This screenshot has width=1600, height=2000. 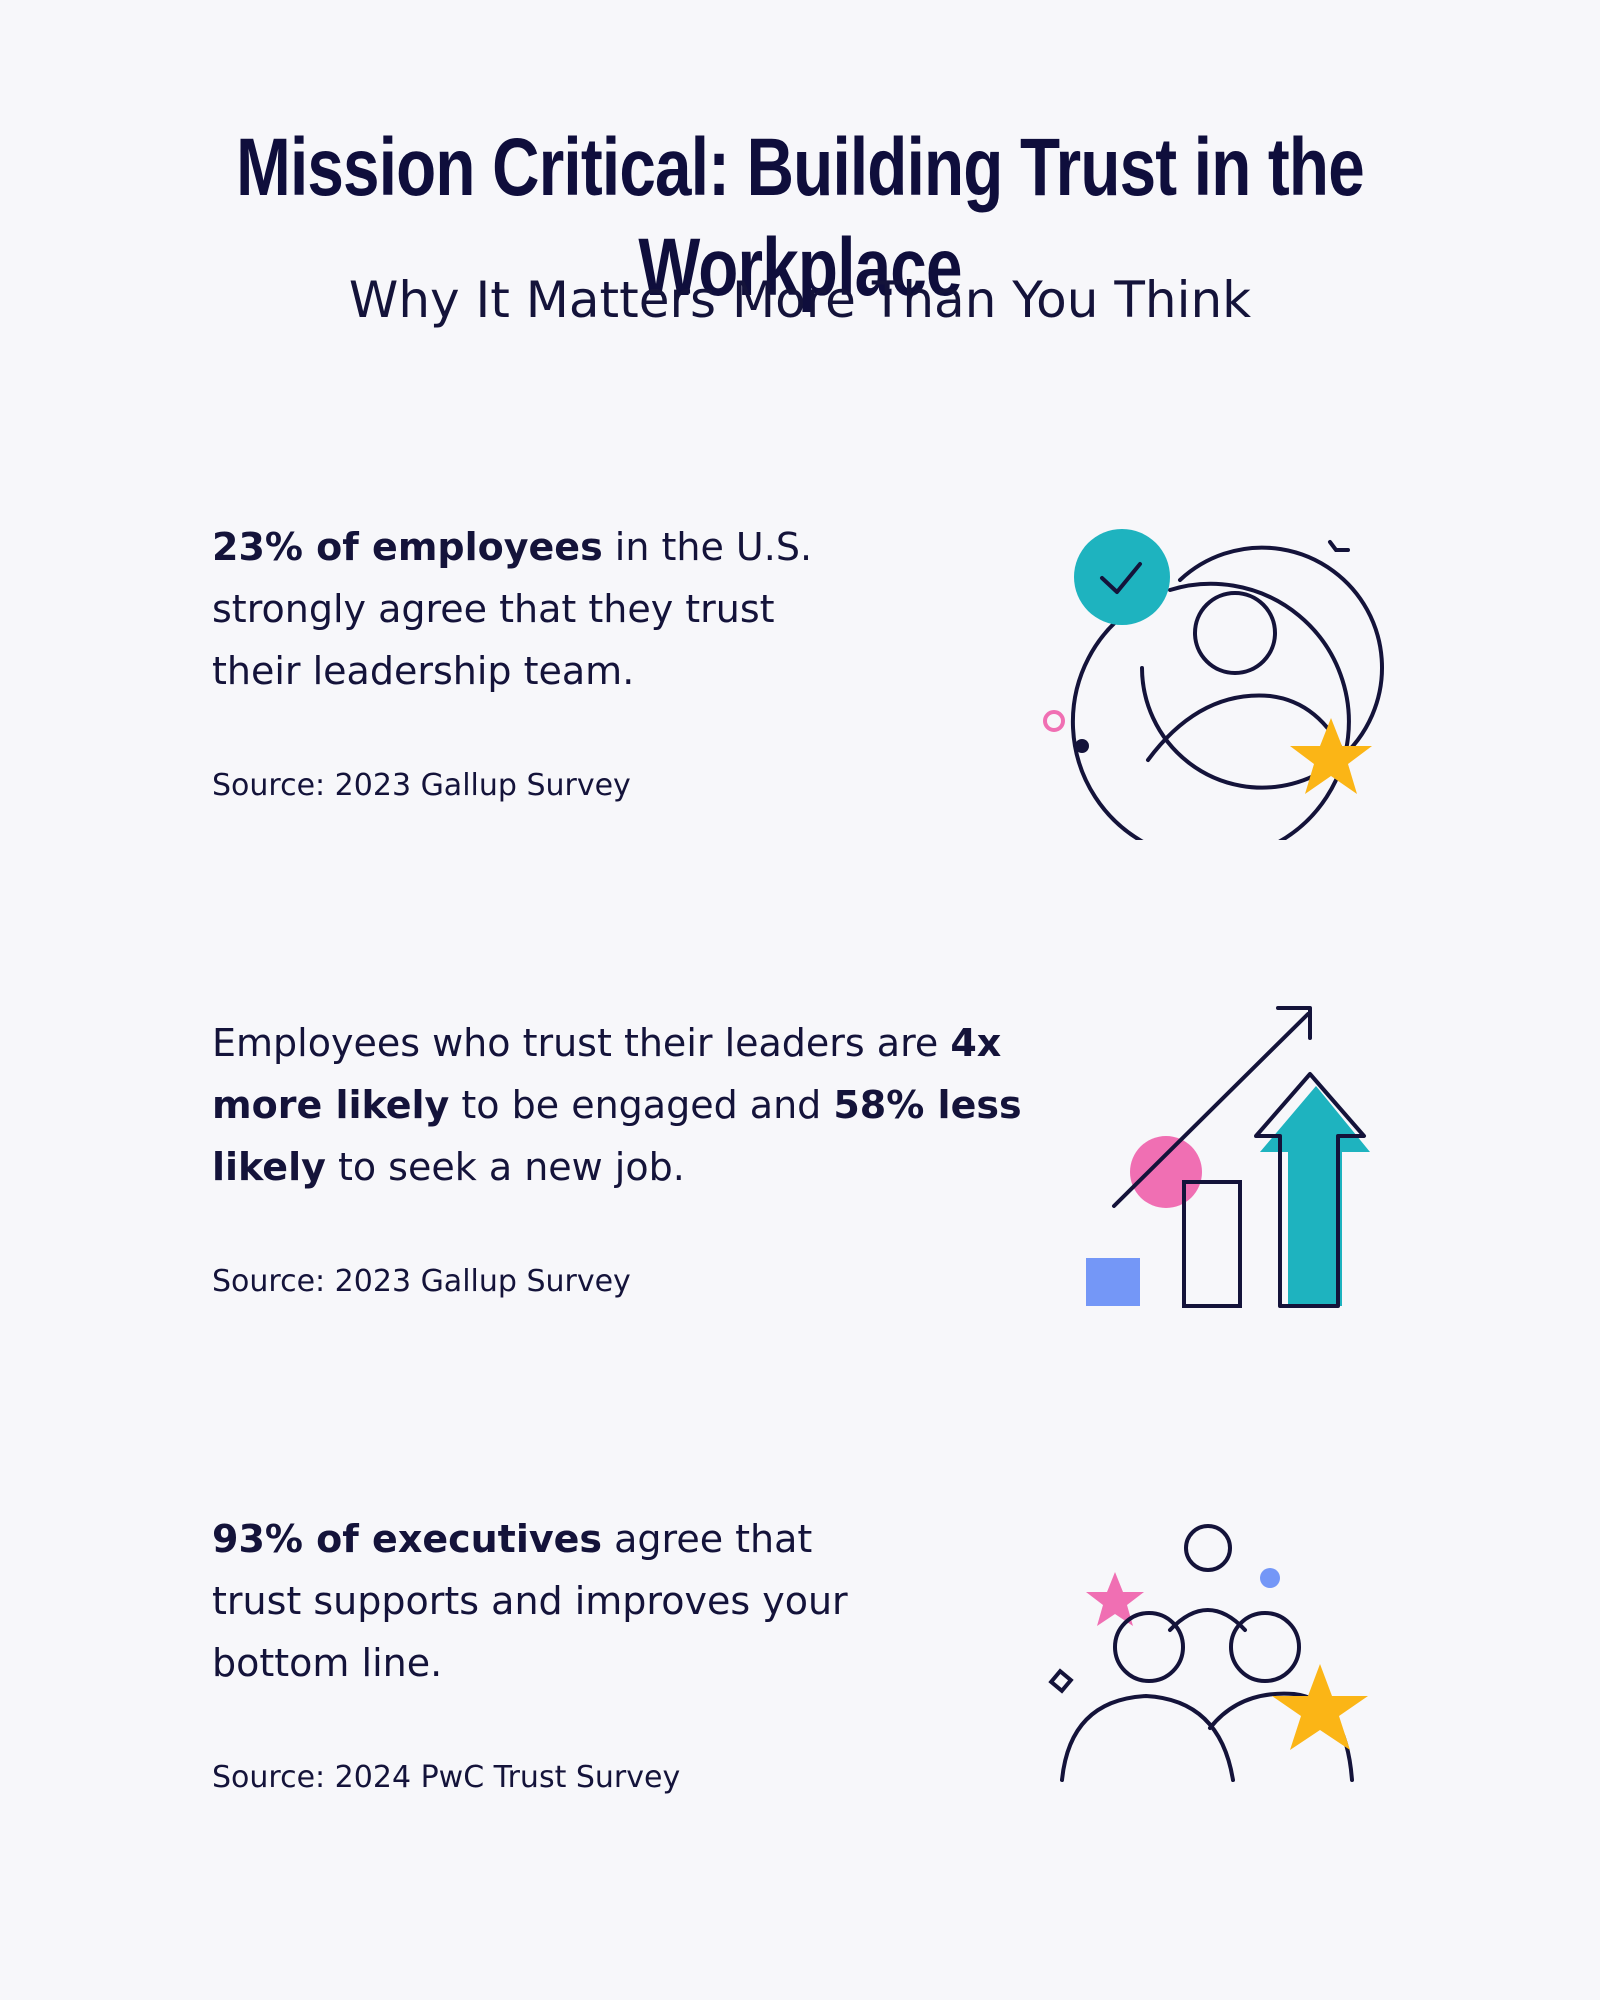 I want to click on trusted-person-icon, so click(x=1213, y=684).